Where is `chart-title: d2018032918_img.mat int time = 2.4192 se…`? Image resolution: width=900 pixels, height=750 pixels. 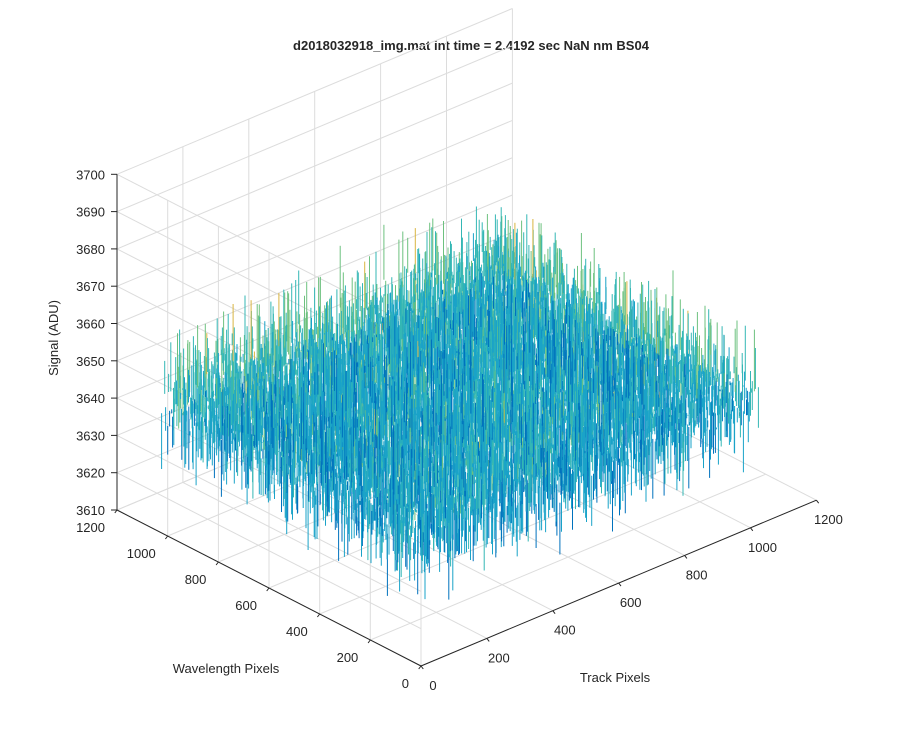 chart-title: d2018032918_img.mat int time = 2.4192 se… is located at coordinates (471, 45).